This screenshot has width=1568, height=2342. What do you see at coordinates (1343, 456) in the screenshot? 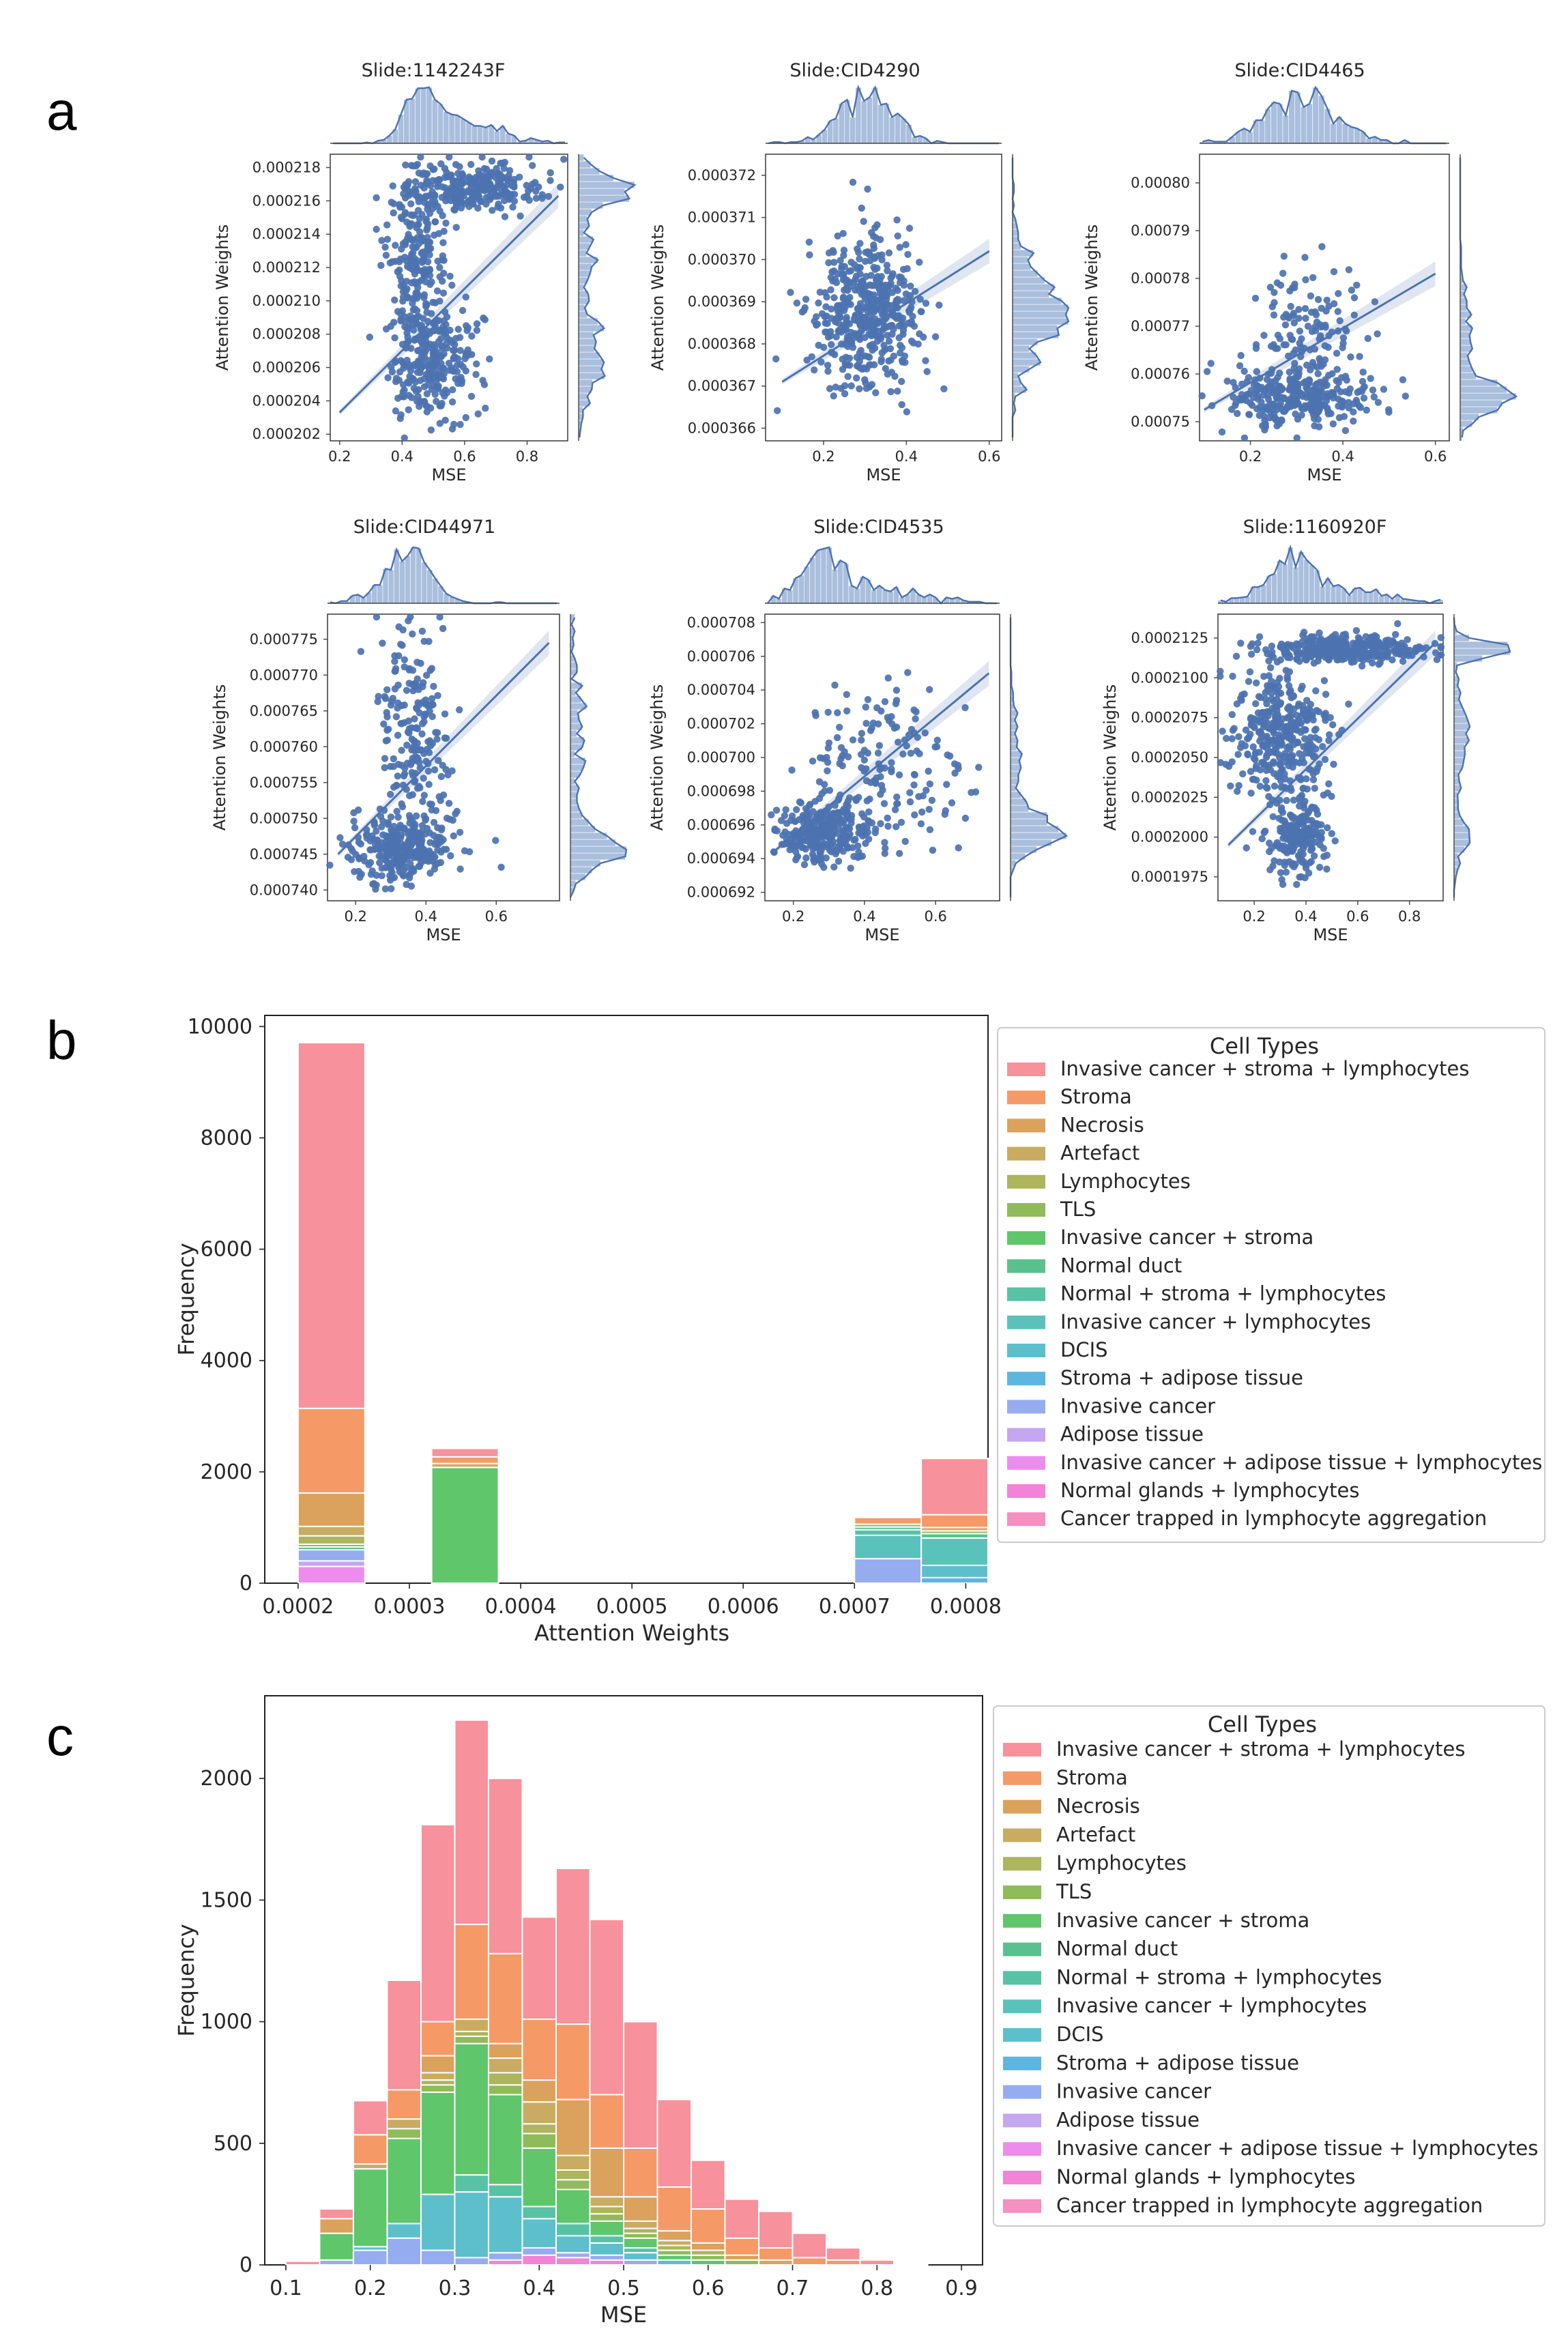
I see `x-tick-label: 0.4` at bounding box center [1343, 456].